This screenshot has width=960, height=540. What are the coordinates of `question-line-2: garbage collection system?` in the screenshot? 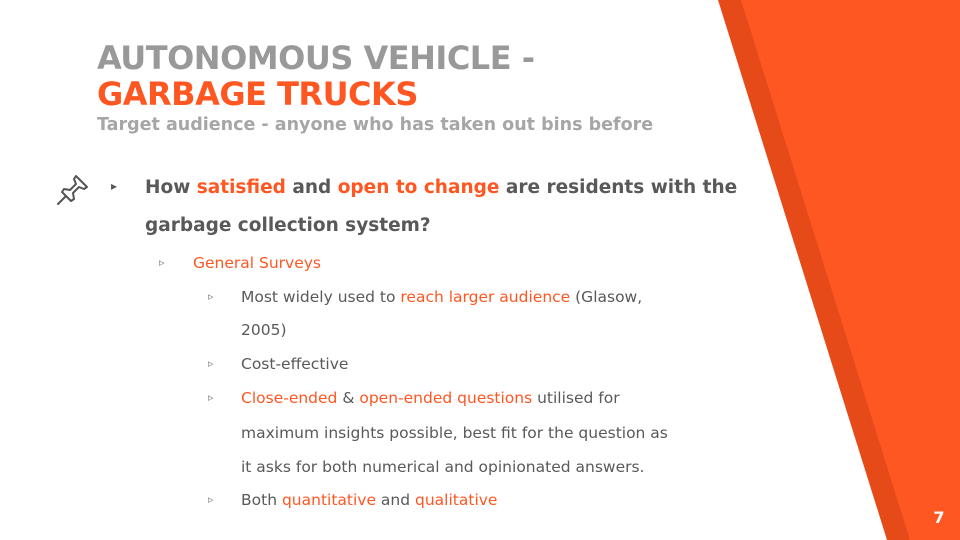 It's located at (288, 225).